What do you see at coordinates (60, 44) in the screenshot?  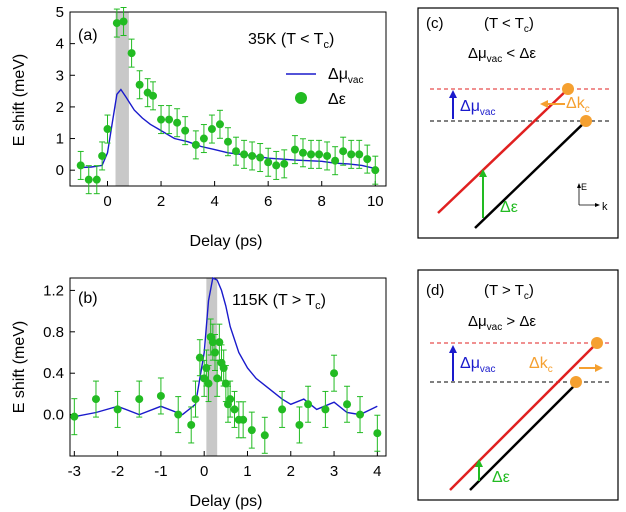 I see `y-tick-label: 4` at bounding box center [60, 44].